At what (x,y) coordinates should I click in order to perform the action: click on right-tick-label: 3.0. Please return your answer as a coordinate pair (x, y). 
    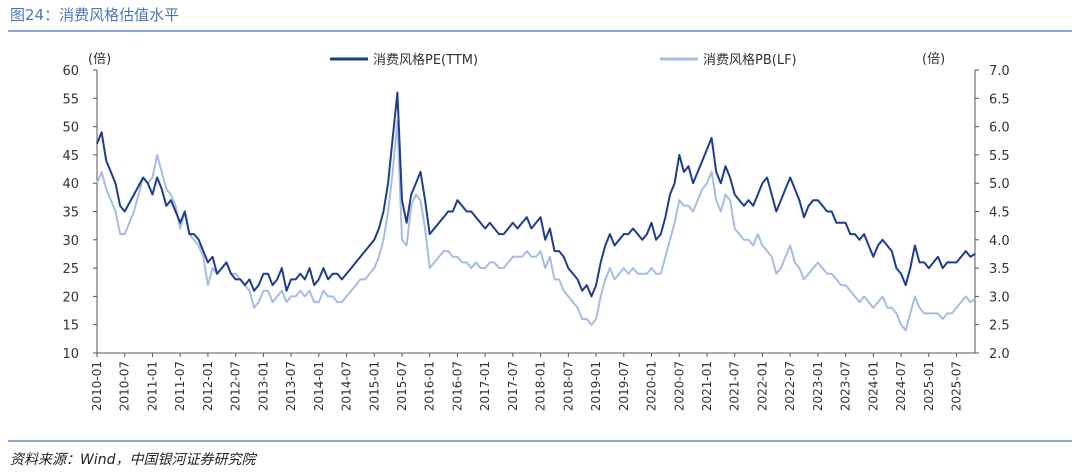
    Looking at the image, I should click on (999, 297).